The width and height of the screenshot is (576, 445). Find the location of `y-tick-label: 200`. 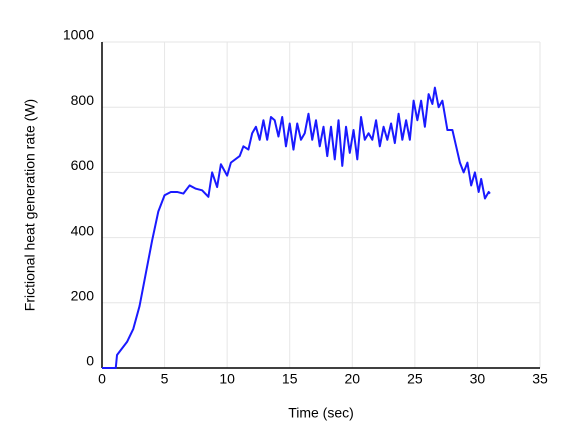

y-tick-label: 200 is located at coordinates (83, 296).